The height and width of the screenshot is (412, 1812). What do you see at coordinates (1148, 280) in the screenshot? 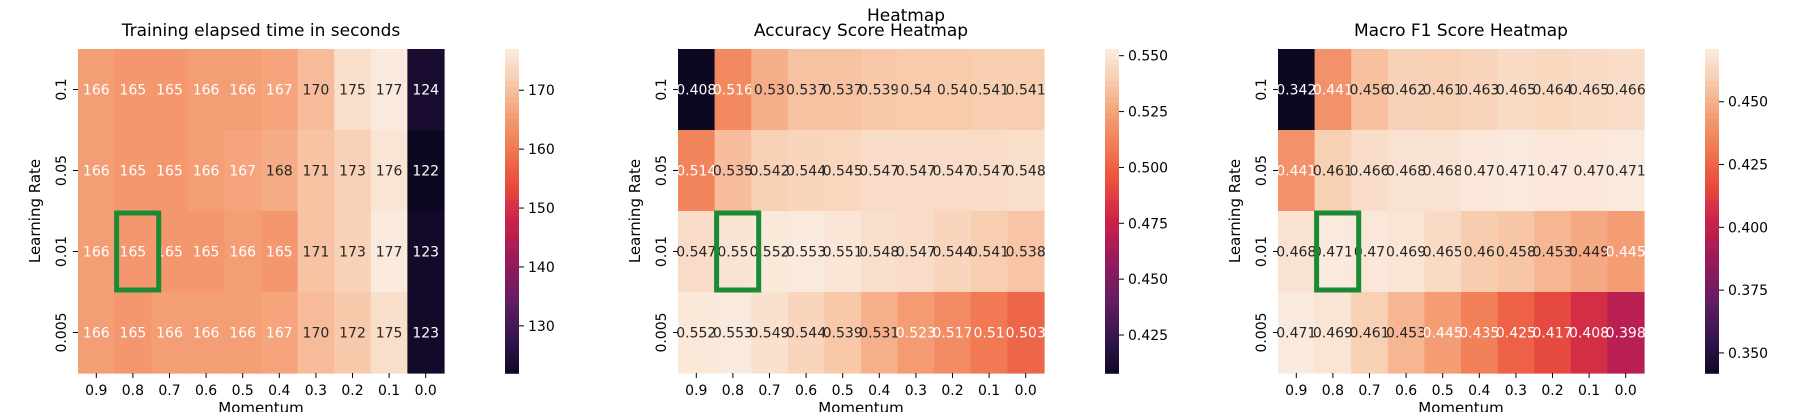
I see `colorbar-tick-label: 0.450` at bounding box center [1148, 280].